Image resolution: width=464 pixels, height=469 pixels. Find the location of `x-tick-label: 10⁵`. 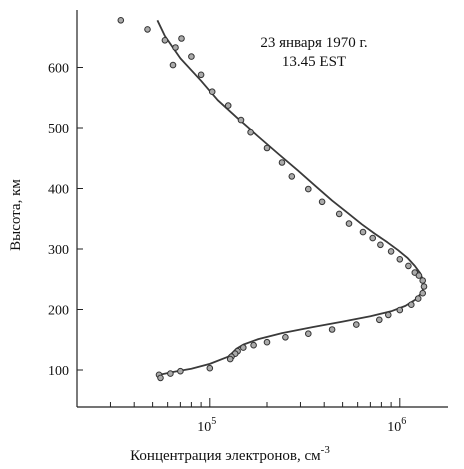

x-tick-label: 10⁵ is located at coordinates (206, 425).